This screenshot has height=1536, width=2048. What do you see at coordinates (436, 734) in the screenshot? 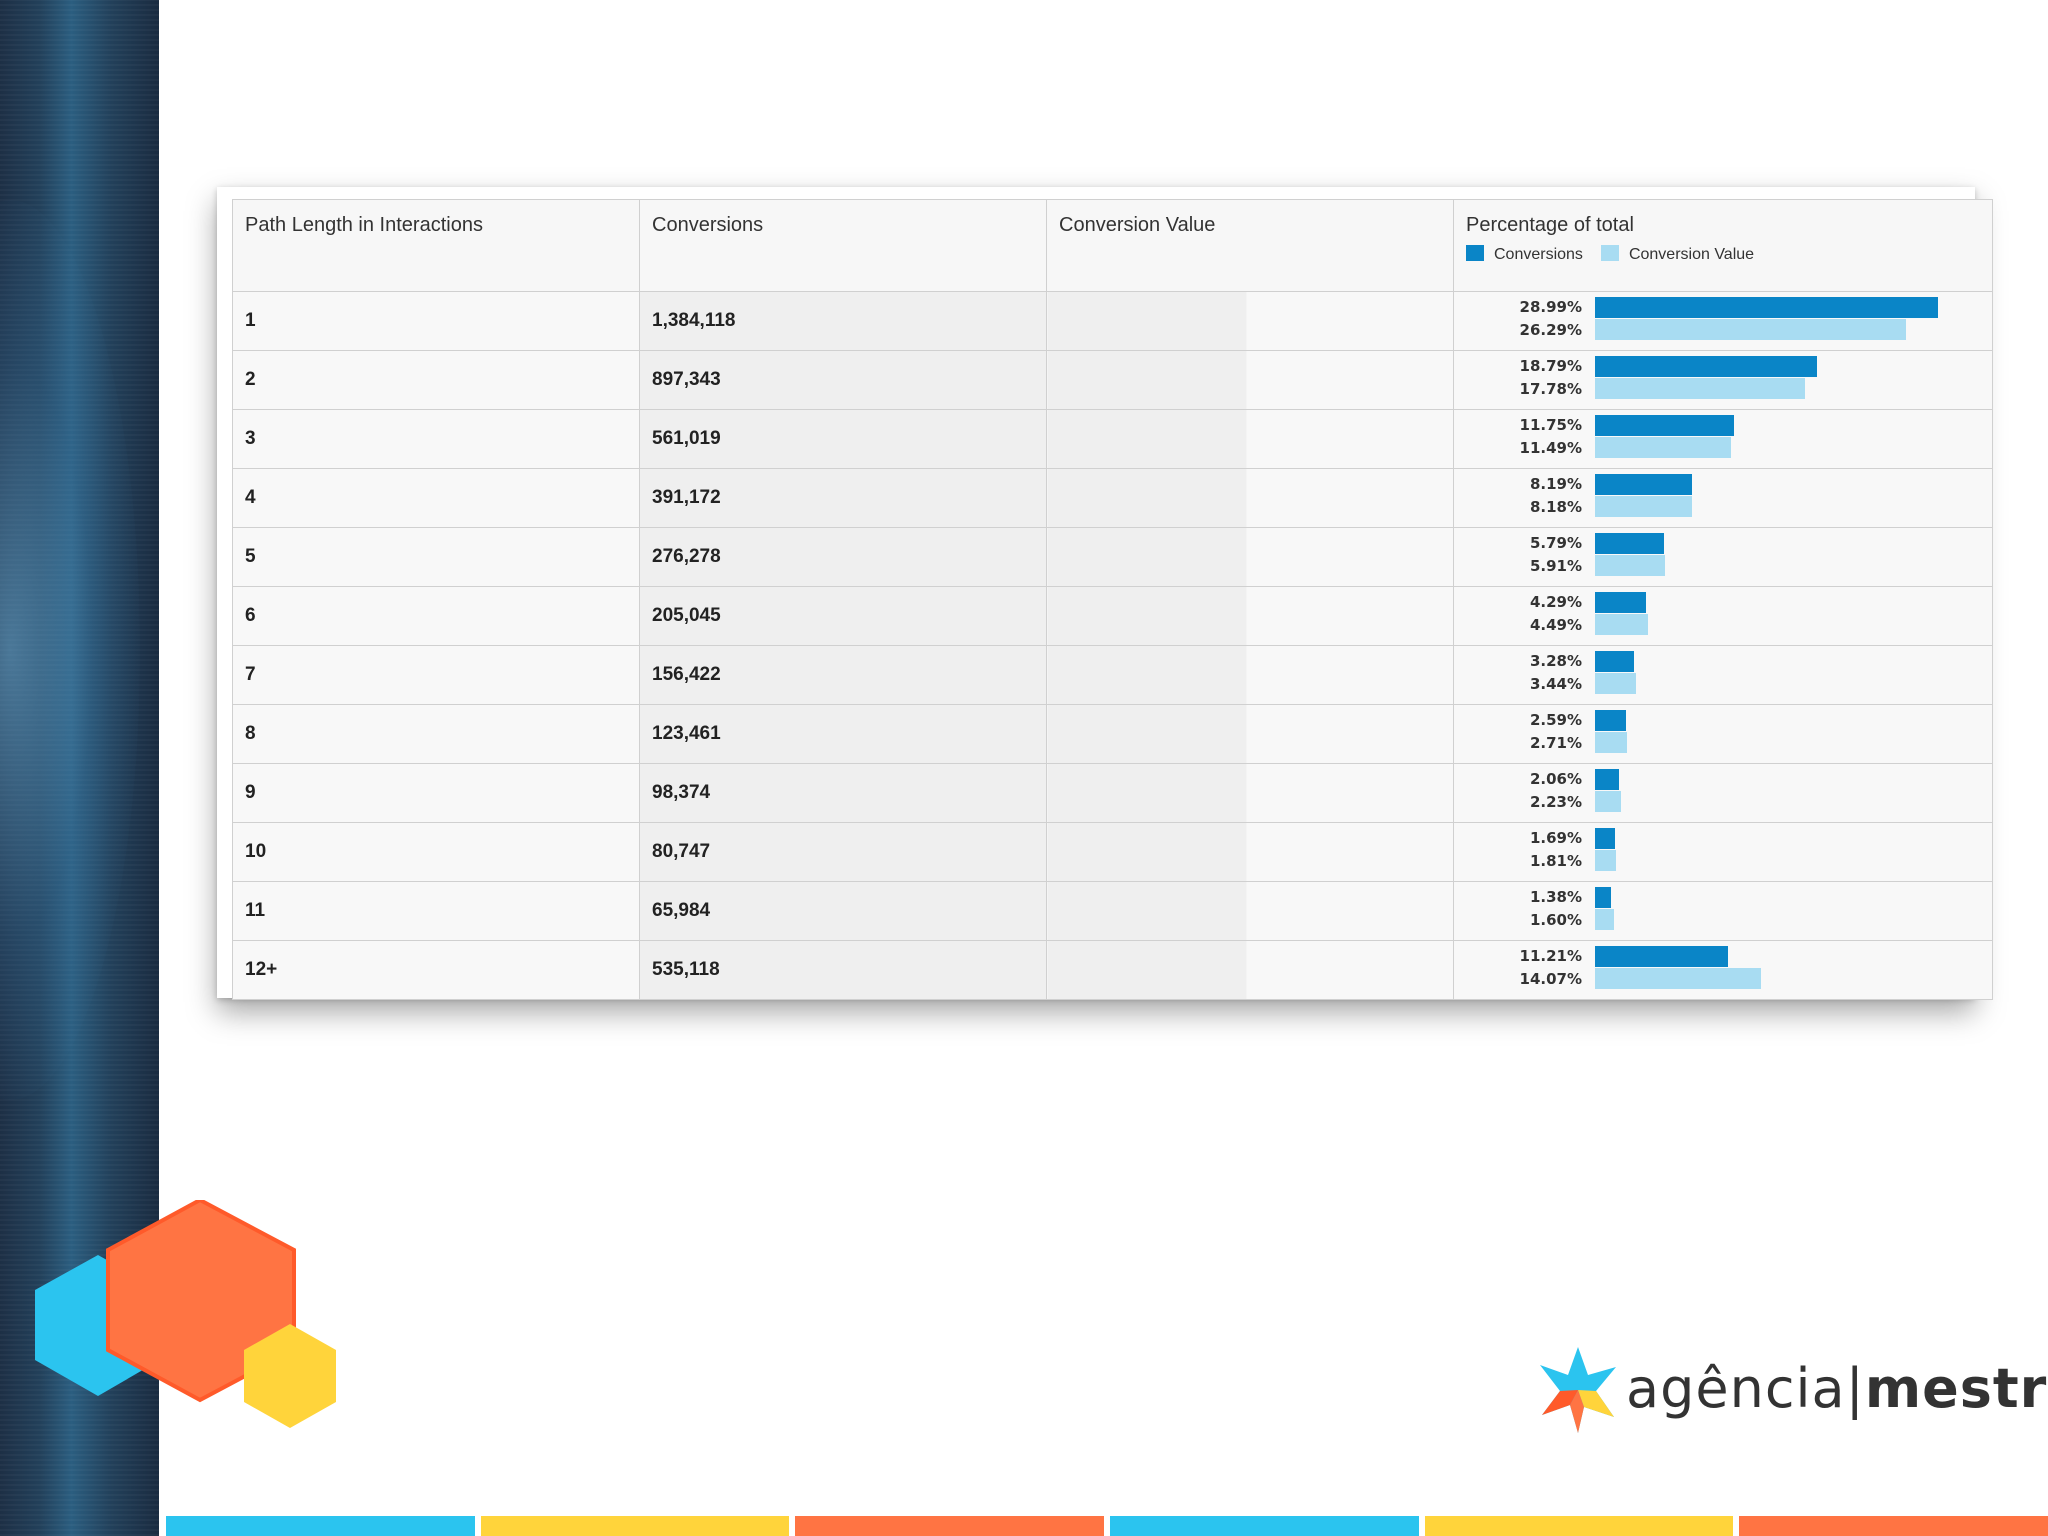
I see `cell-path-length: 8` at bounding box center [436, 734].